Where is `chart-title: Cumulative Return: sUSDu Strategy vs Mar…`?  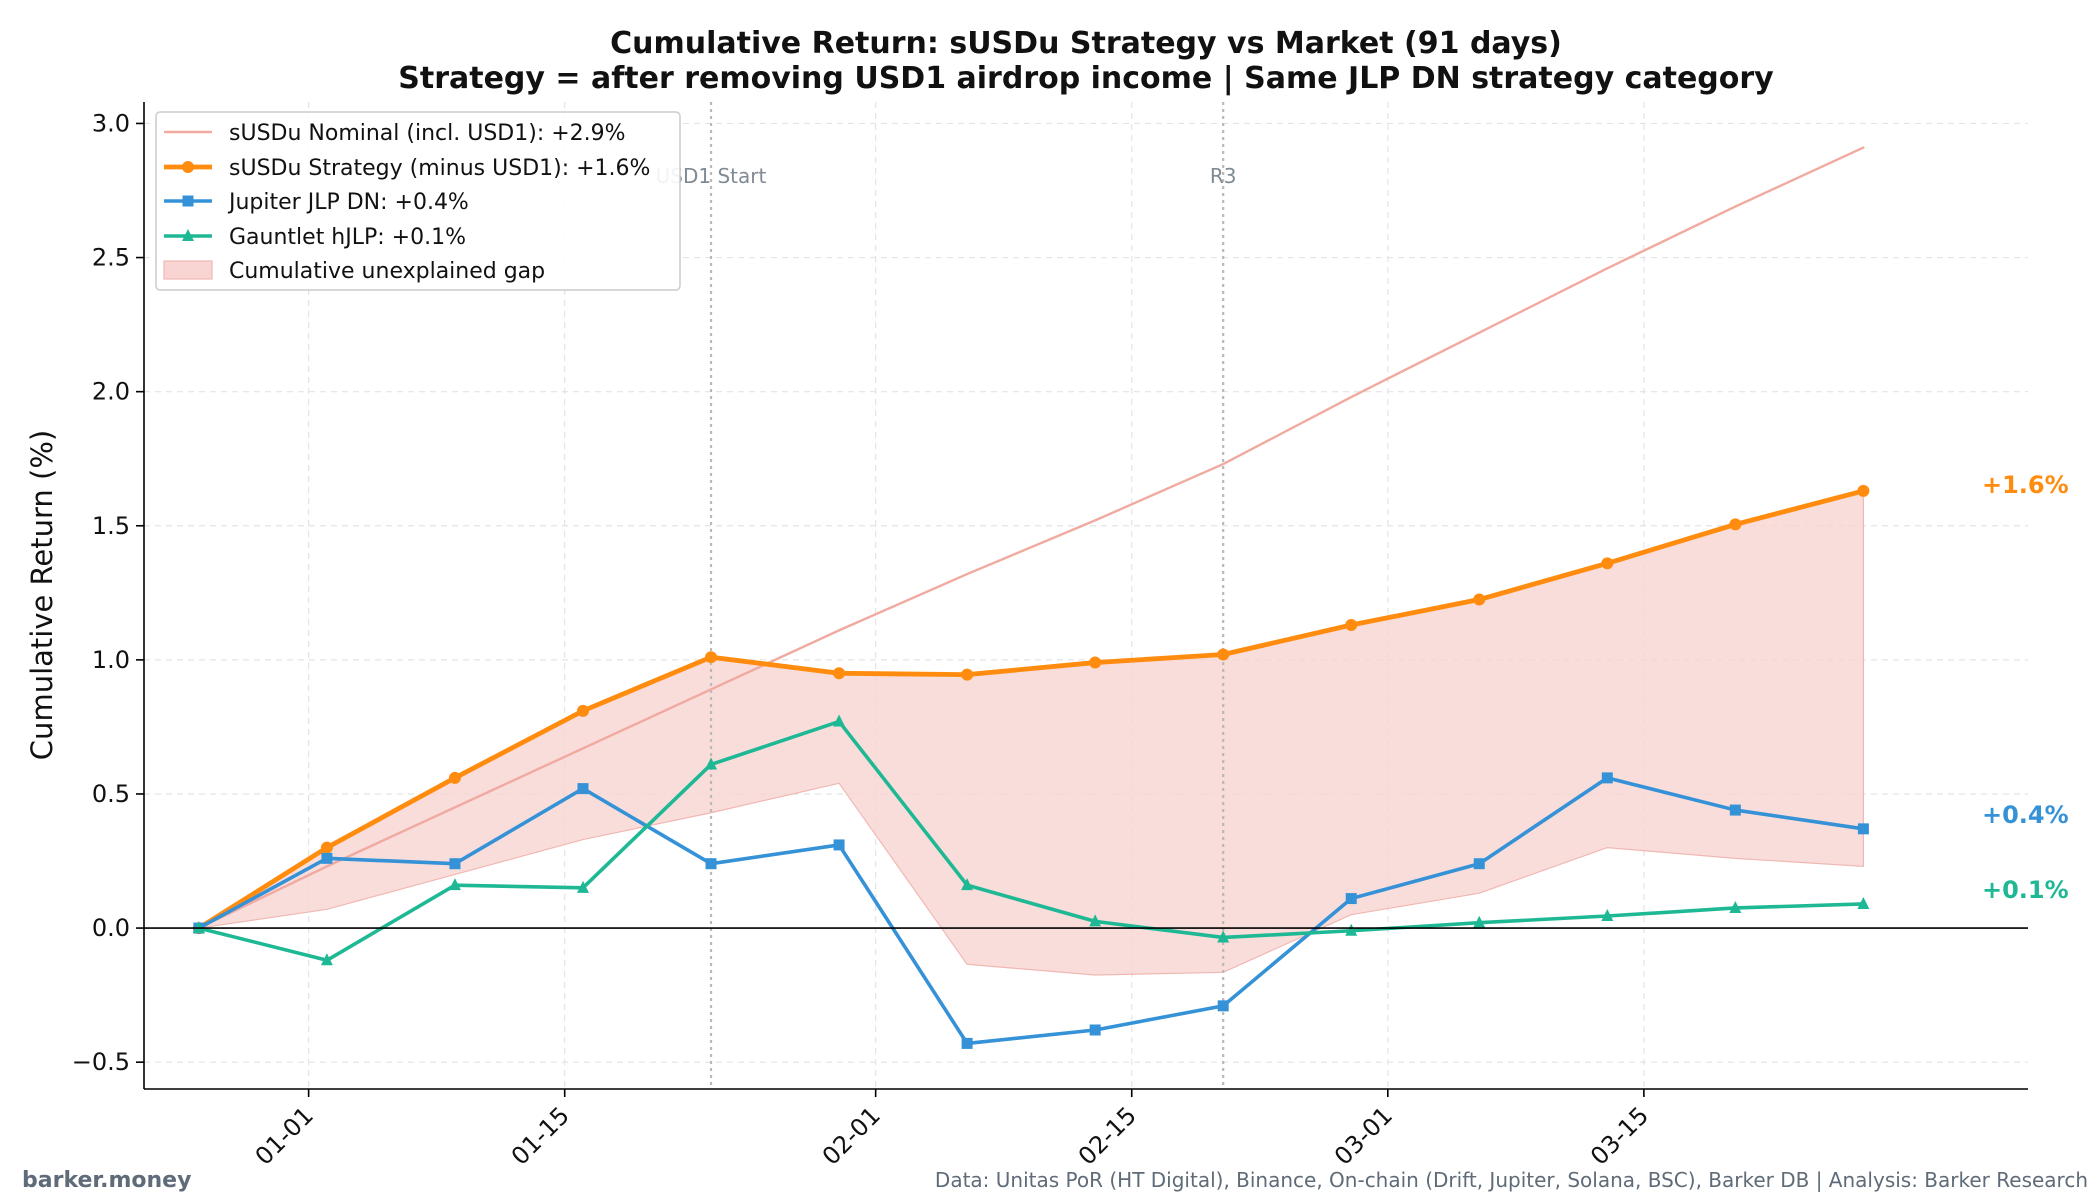 chart-title: Cumulative Return: sUSDu Strategy vs Mar… is located at coordinates (1086, 43).